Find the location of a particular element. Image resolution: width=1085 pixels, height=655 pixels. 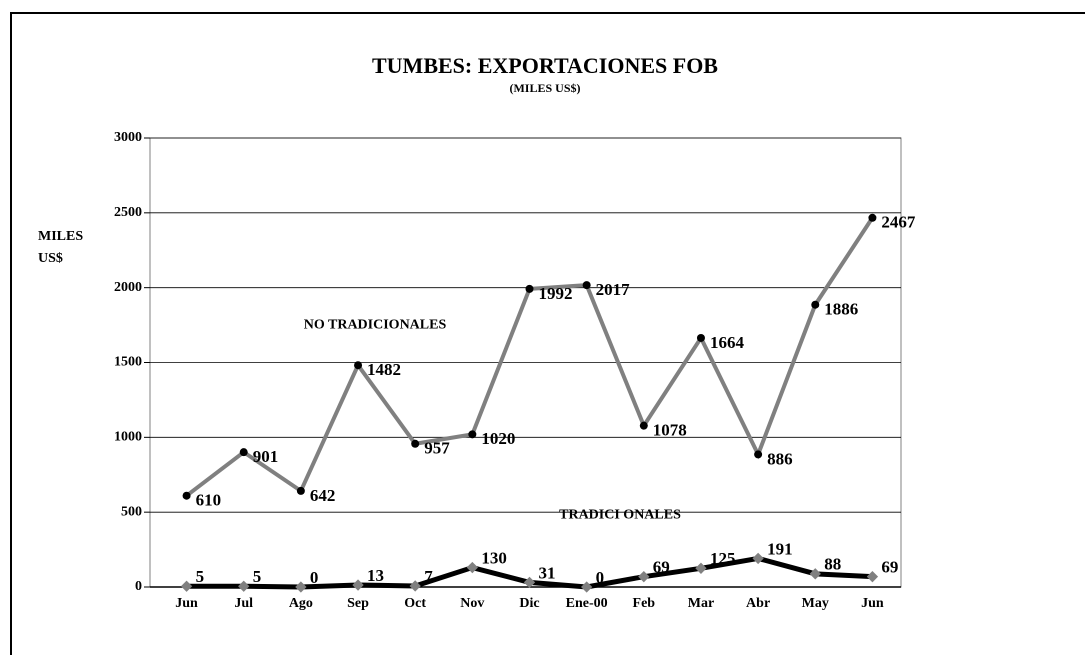

y-tick-label: 2500 is located at coordinates (128, 212).